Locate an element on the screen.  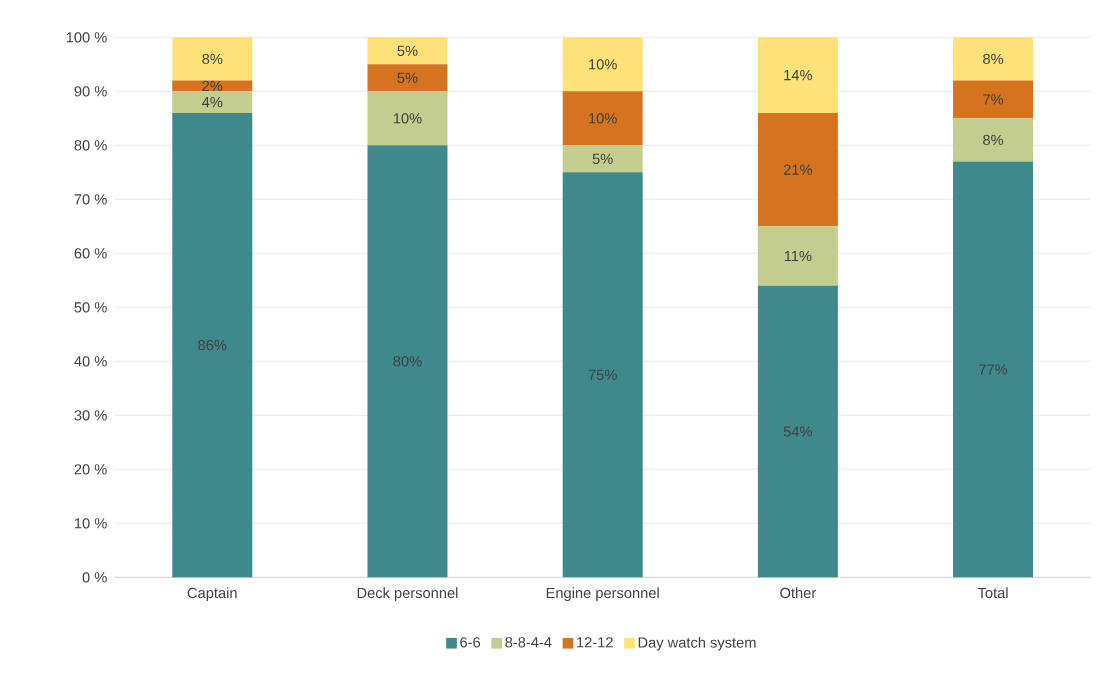
y-tick-label: 40 % is located at coordinates (90, 361).